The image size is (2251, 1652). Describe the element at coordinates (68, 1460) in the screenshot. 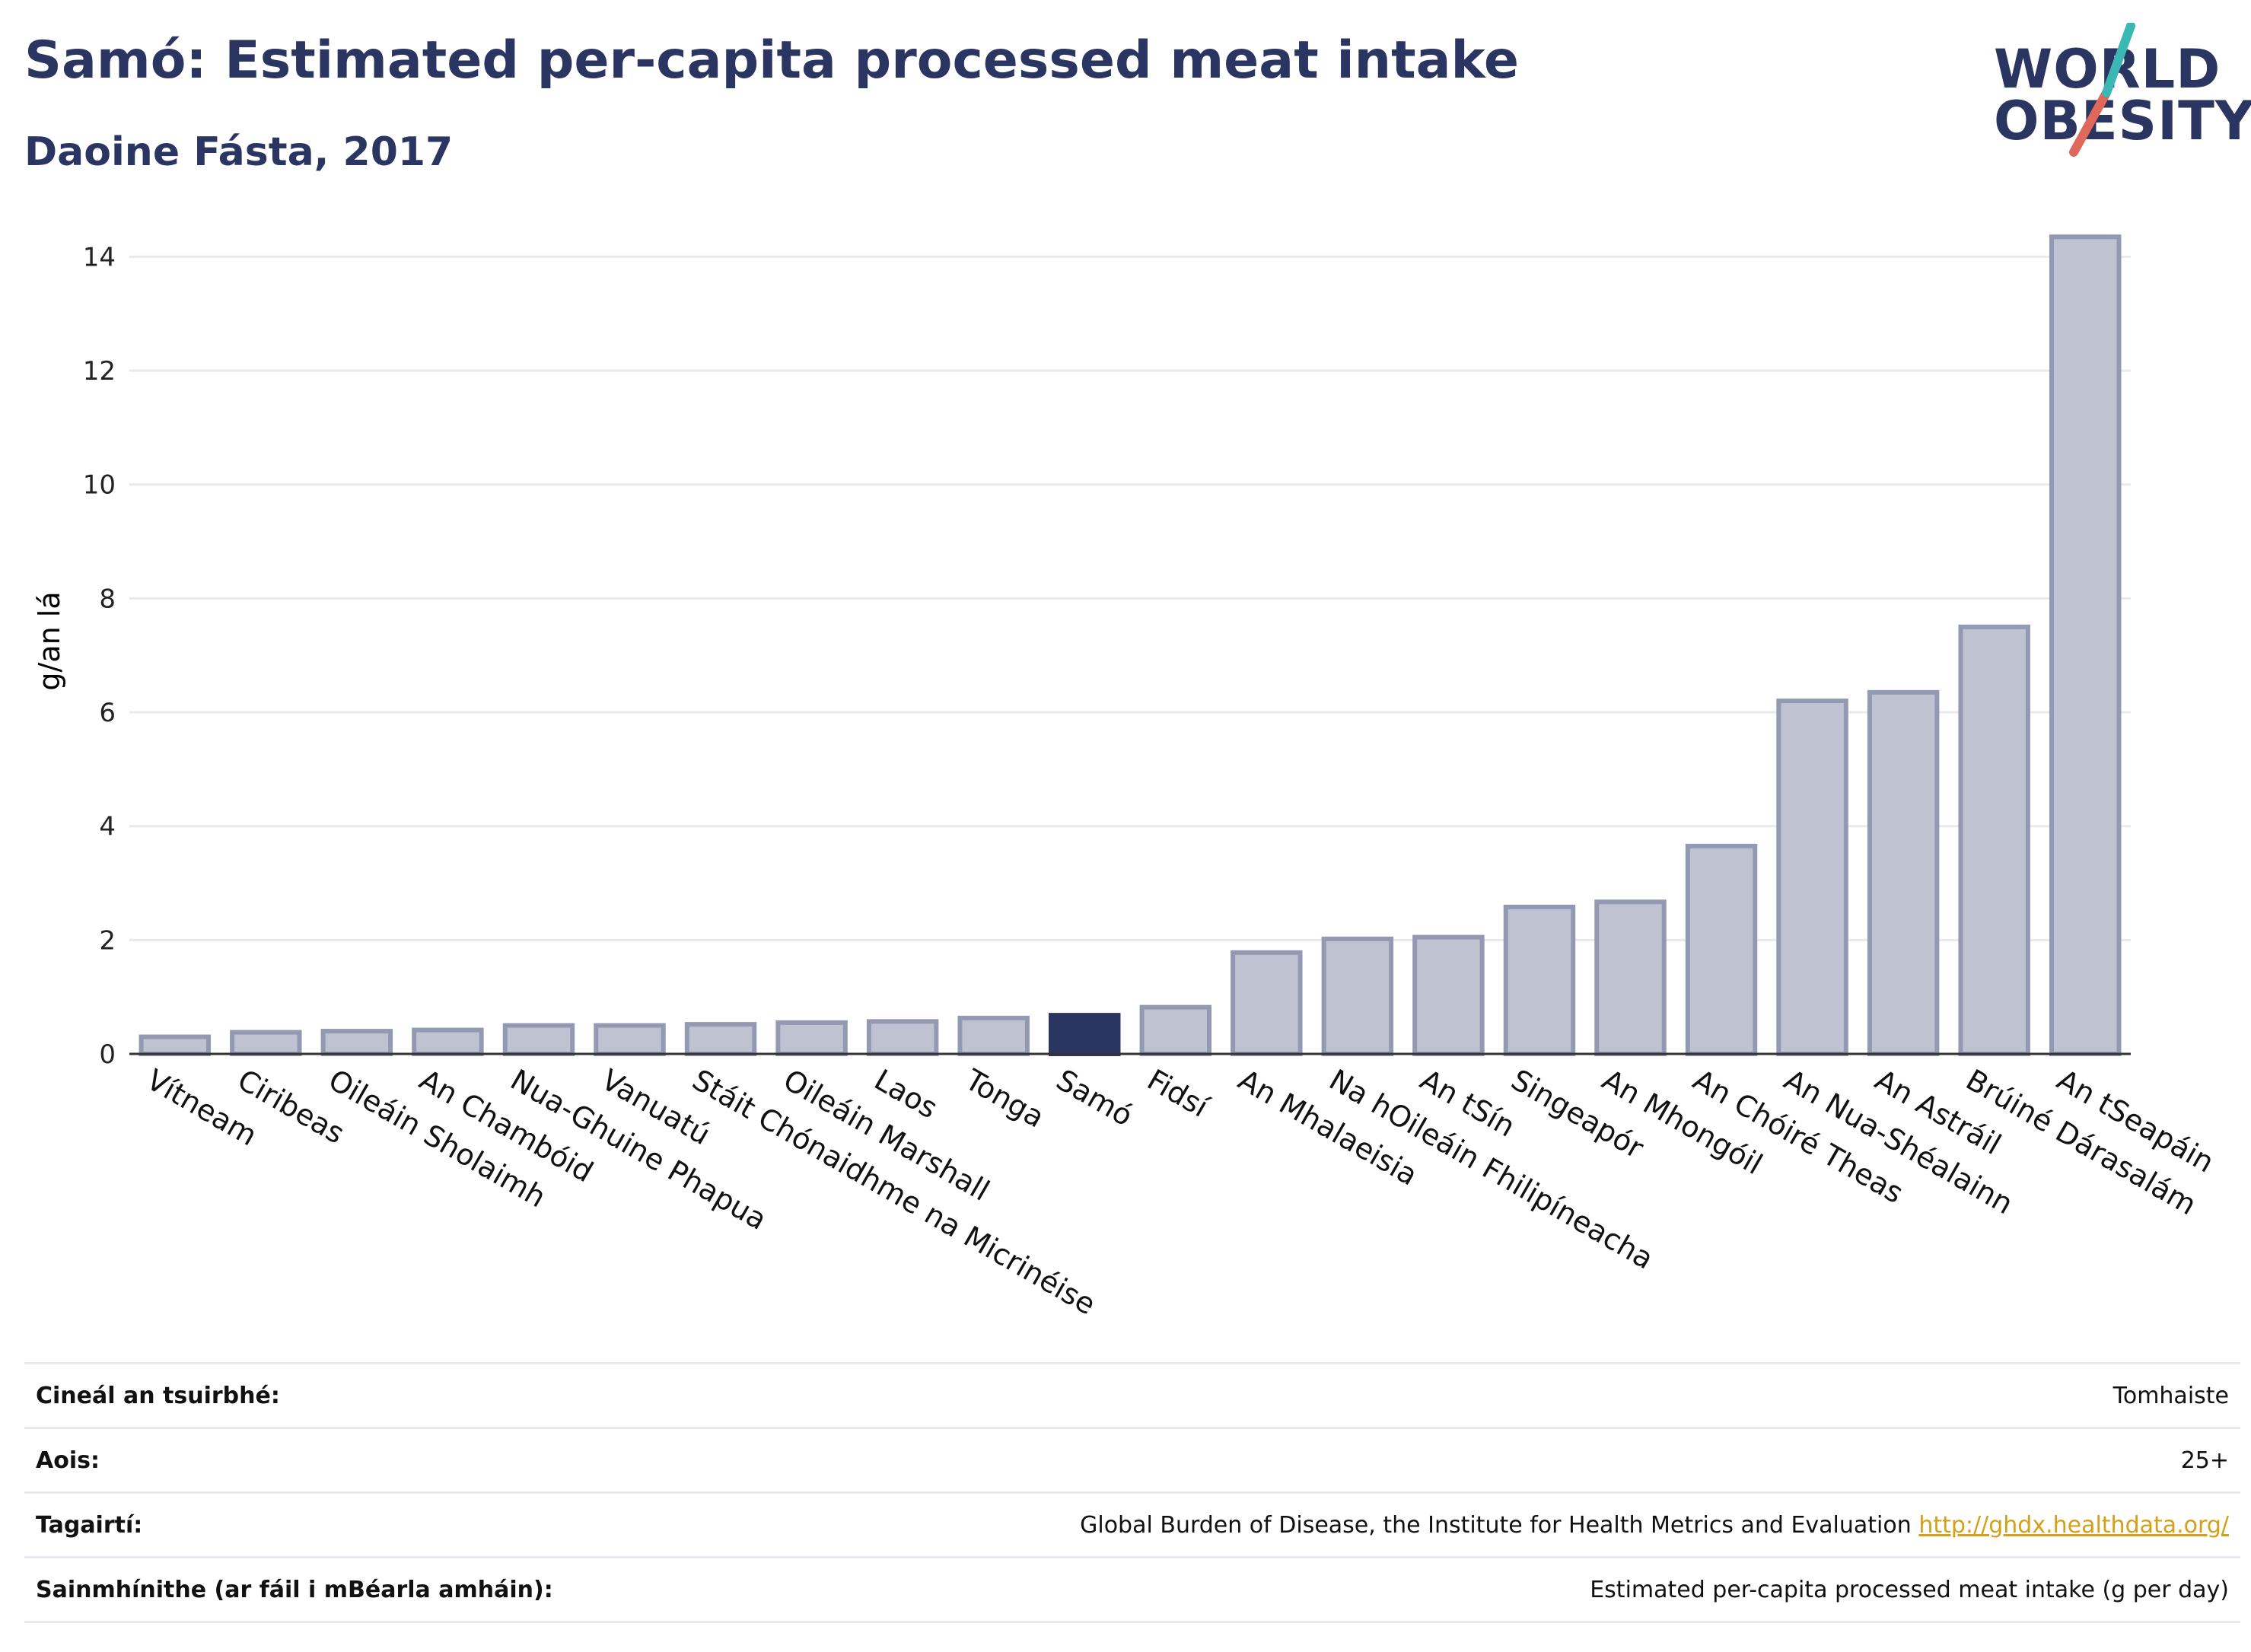

I see `info-label: Aois:` at that location.